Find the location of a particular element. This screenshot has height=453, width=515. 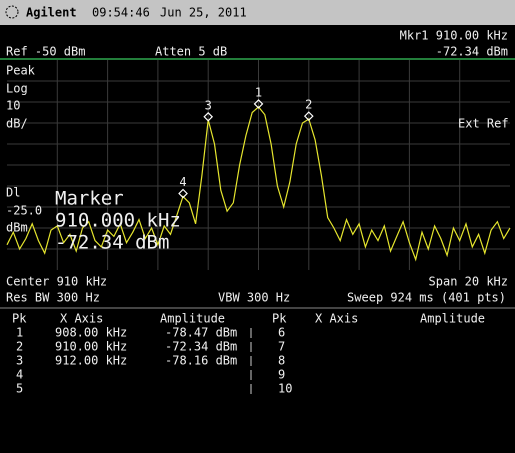

table-cell: 4 is located at coordinates (19, 375).